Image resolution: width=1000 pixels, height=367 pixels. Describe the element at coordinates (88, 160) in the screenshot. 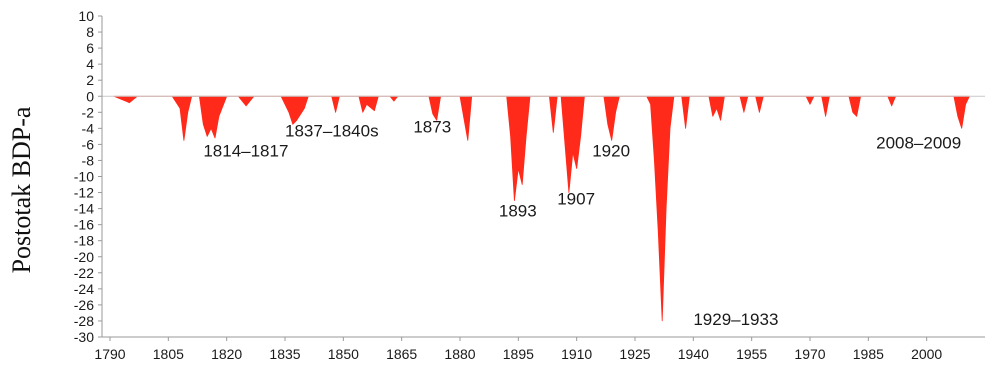

I see `y-tick-label: -8` at that location.